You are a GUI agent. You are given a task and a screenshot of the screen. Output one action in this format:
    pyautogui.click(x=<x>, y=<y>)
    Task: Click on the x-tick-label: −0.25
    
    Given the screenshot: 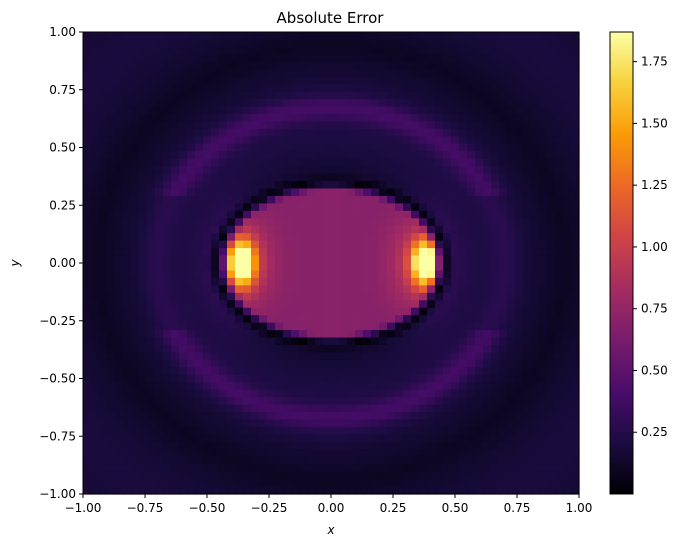 What is the action you would take?
    pyautogui.click(x=269, y=508)
    